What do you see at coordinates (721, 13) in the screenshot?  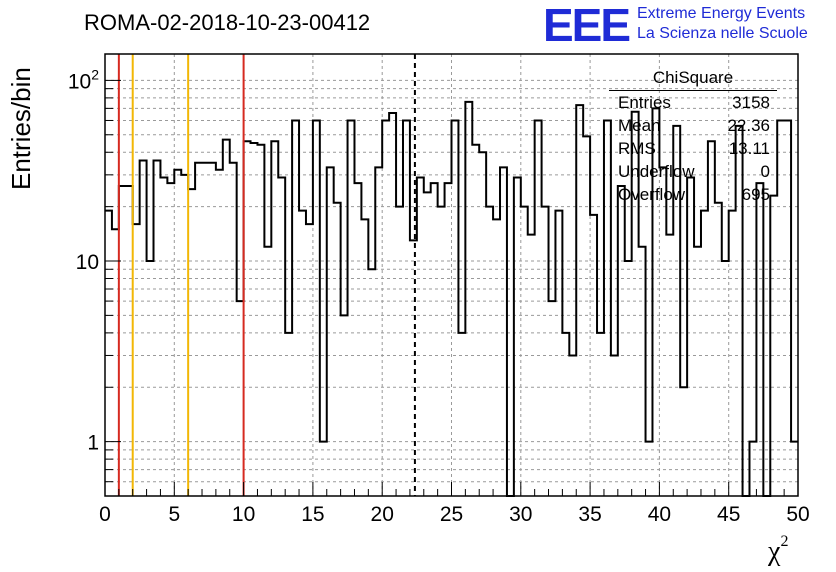 I see `logo-caption-line1: Extreme Energy Events` at bounding box center [721, 13].